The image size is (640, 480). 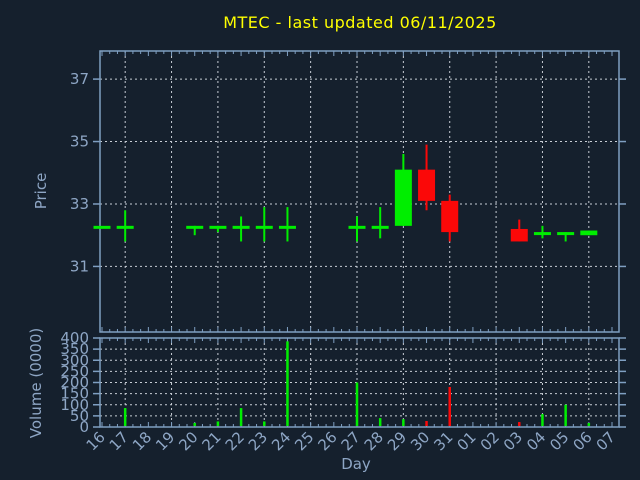 I want to click on volume-tick-label: 350, so click(x=74, y=349).